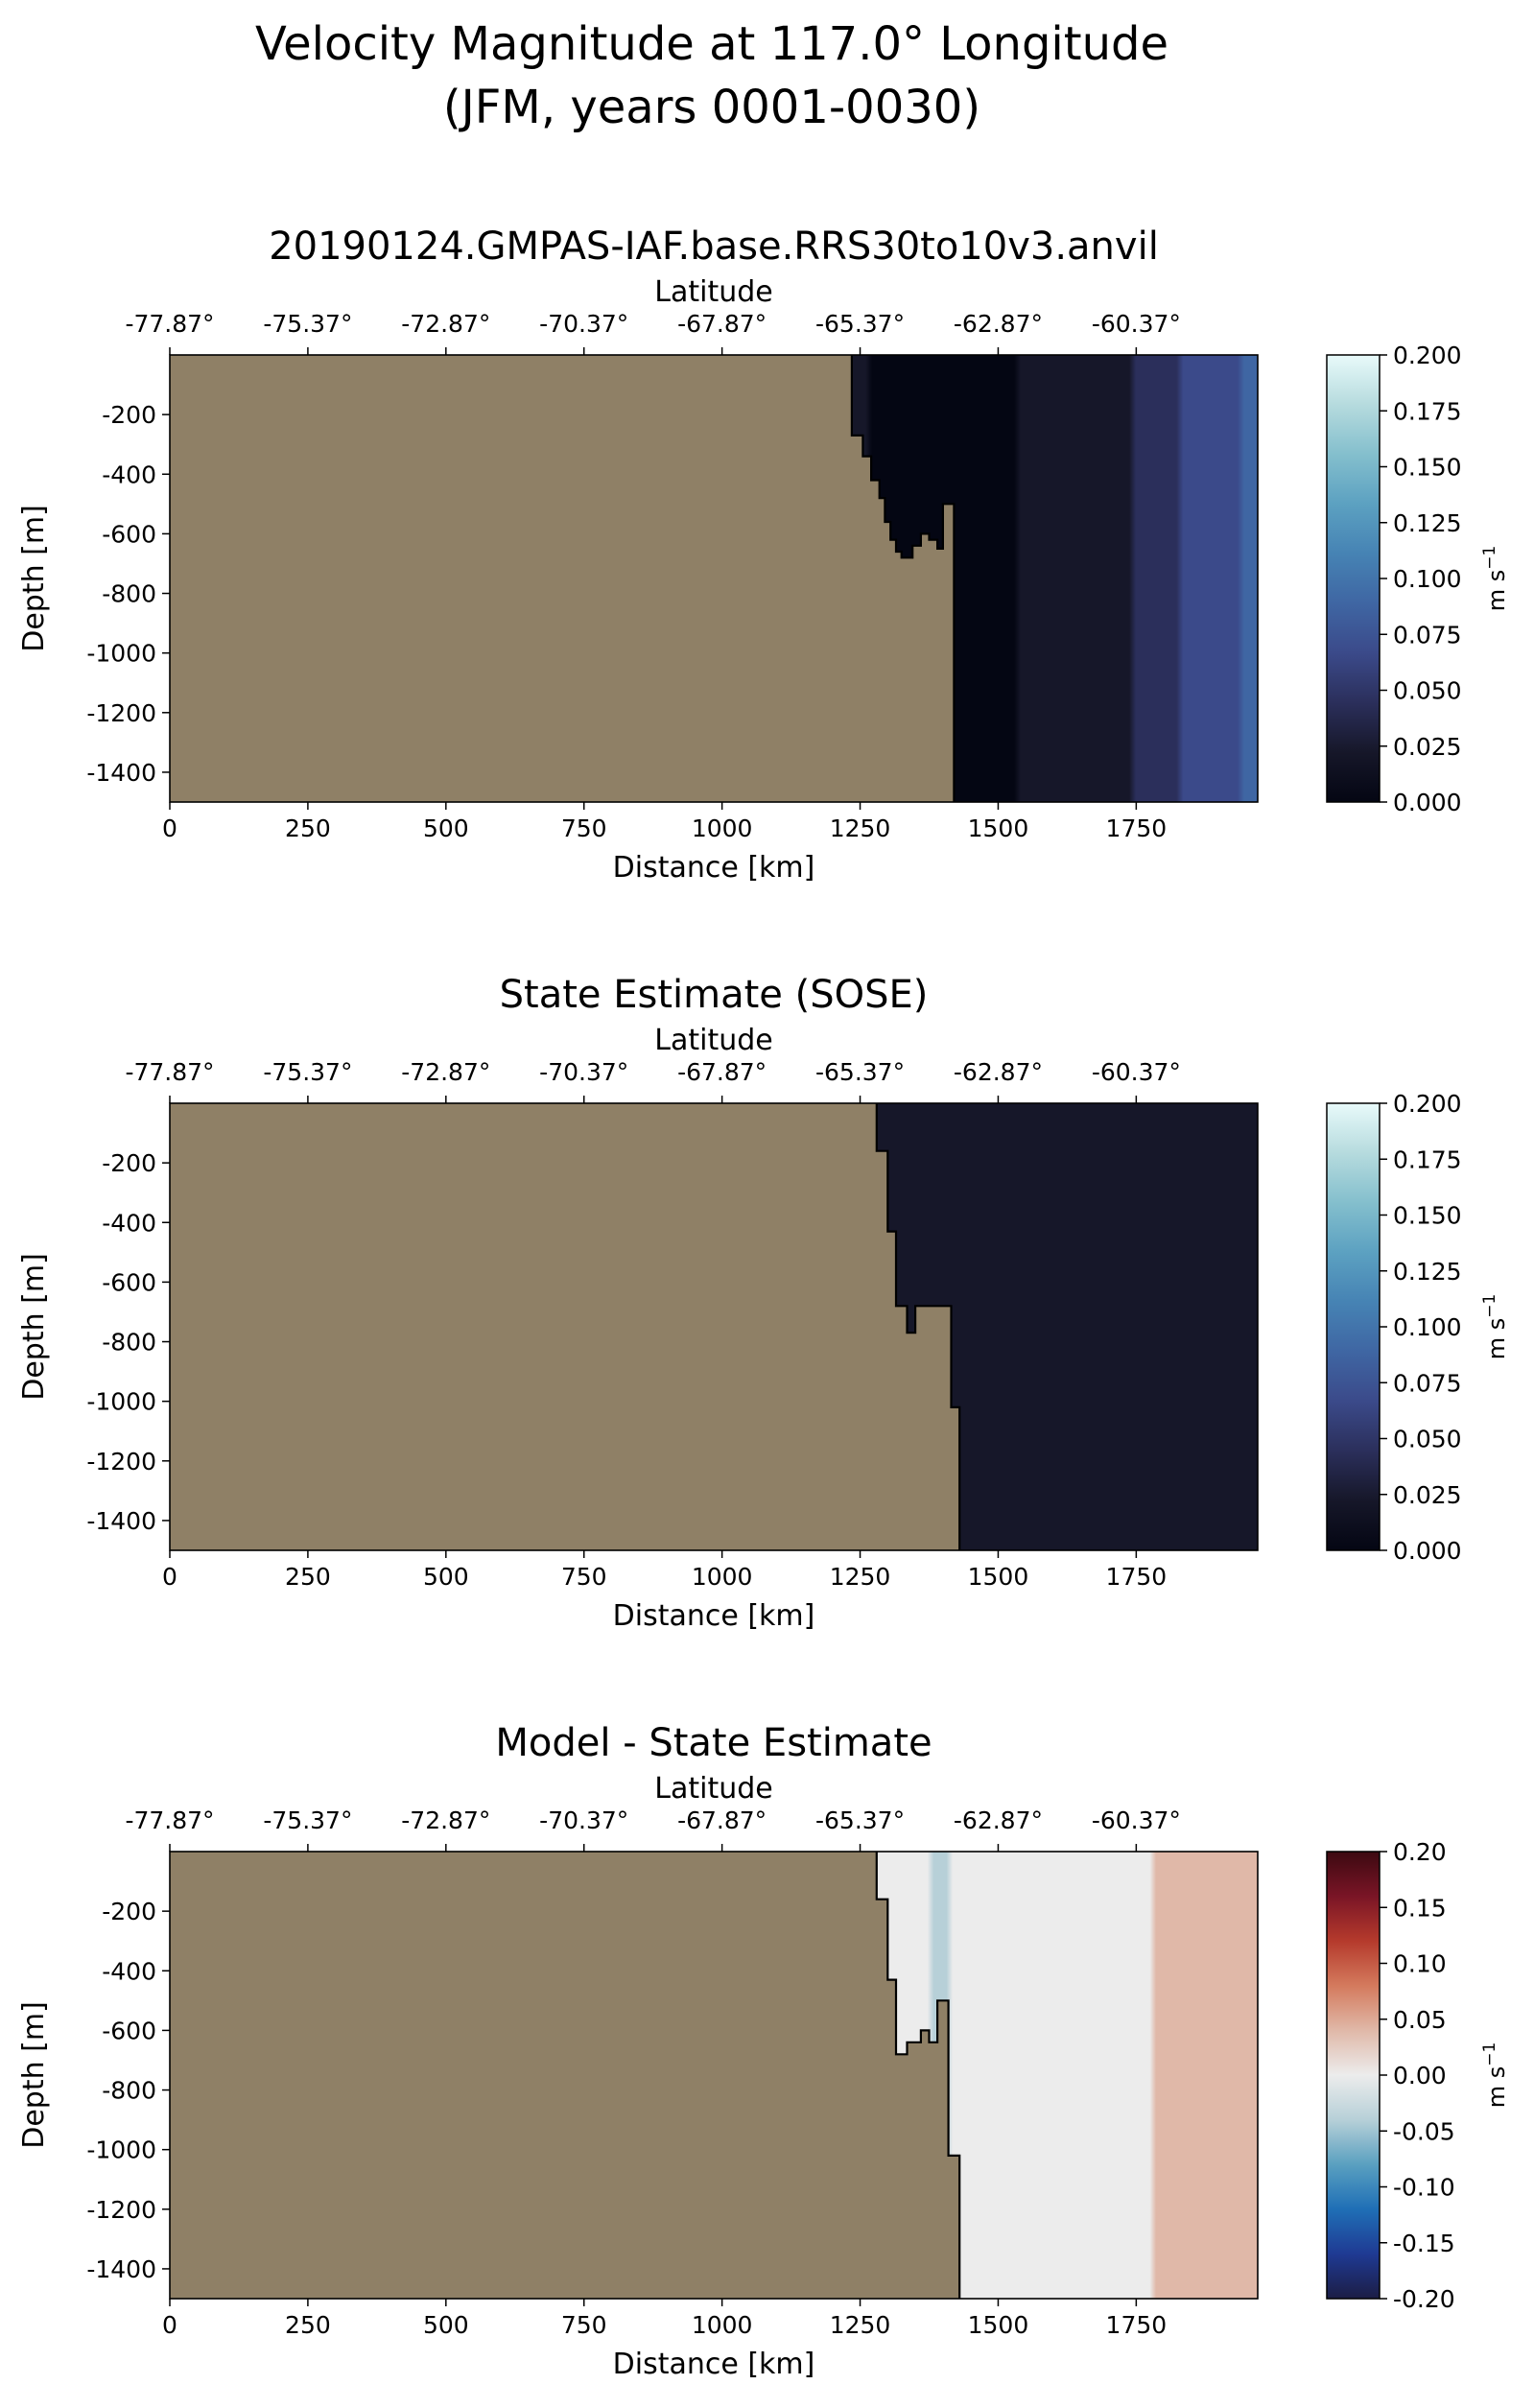 The width and height of the screenshot is (1534, 2408). Describe the element at coordinates (121, 654) in the screenshot. I see `y-tick-label: -1000` at that location.